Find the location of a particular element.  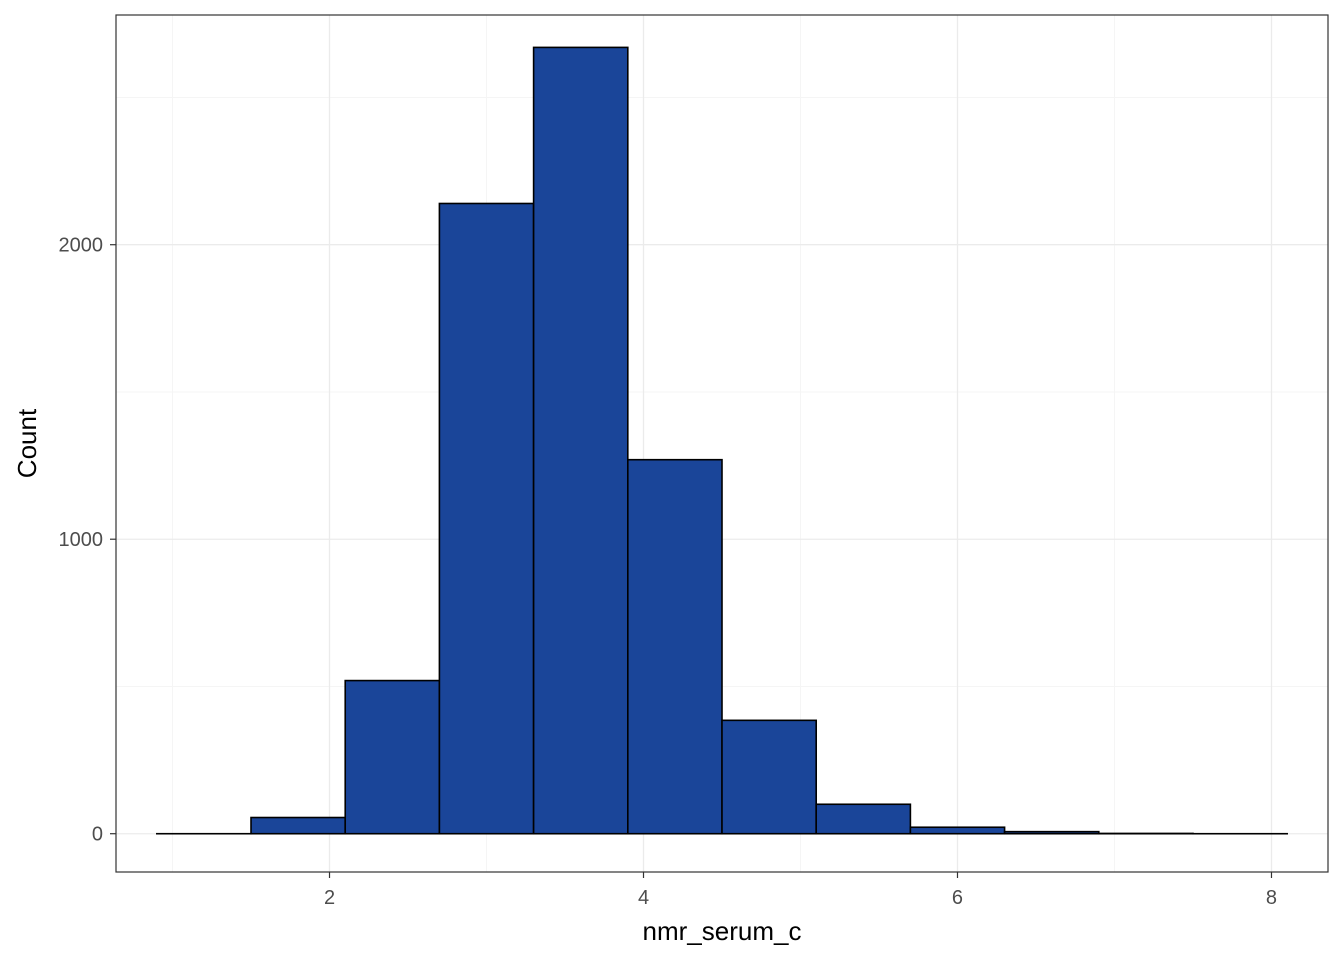

x-axis-title: nmr_serum_c is located at coordinates (722, 931).